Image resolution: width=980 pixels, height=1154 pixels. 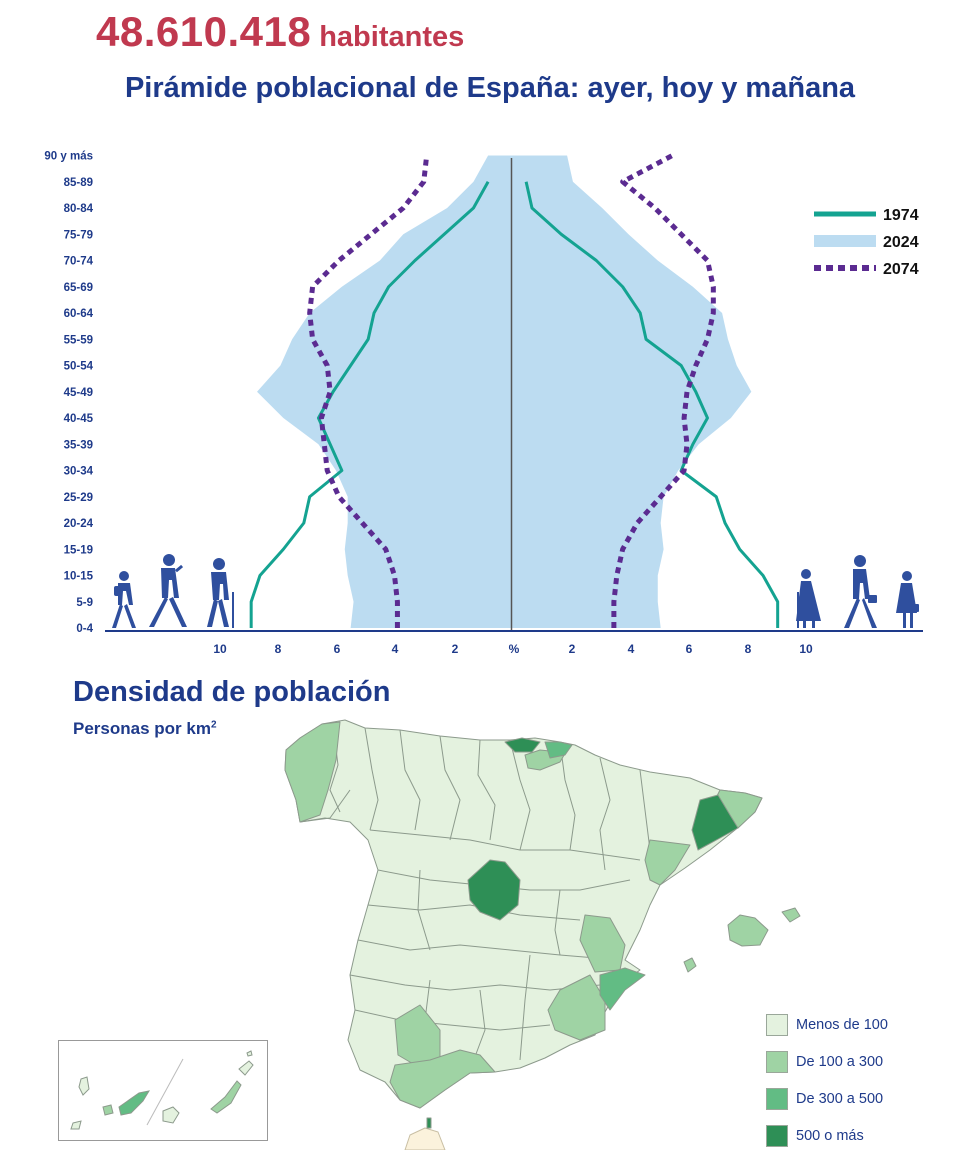 I want to click on x-tick-label: %, so click(x=514, y=649).